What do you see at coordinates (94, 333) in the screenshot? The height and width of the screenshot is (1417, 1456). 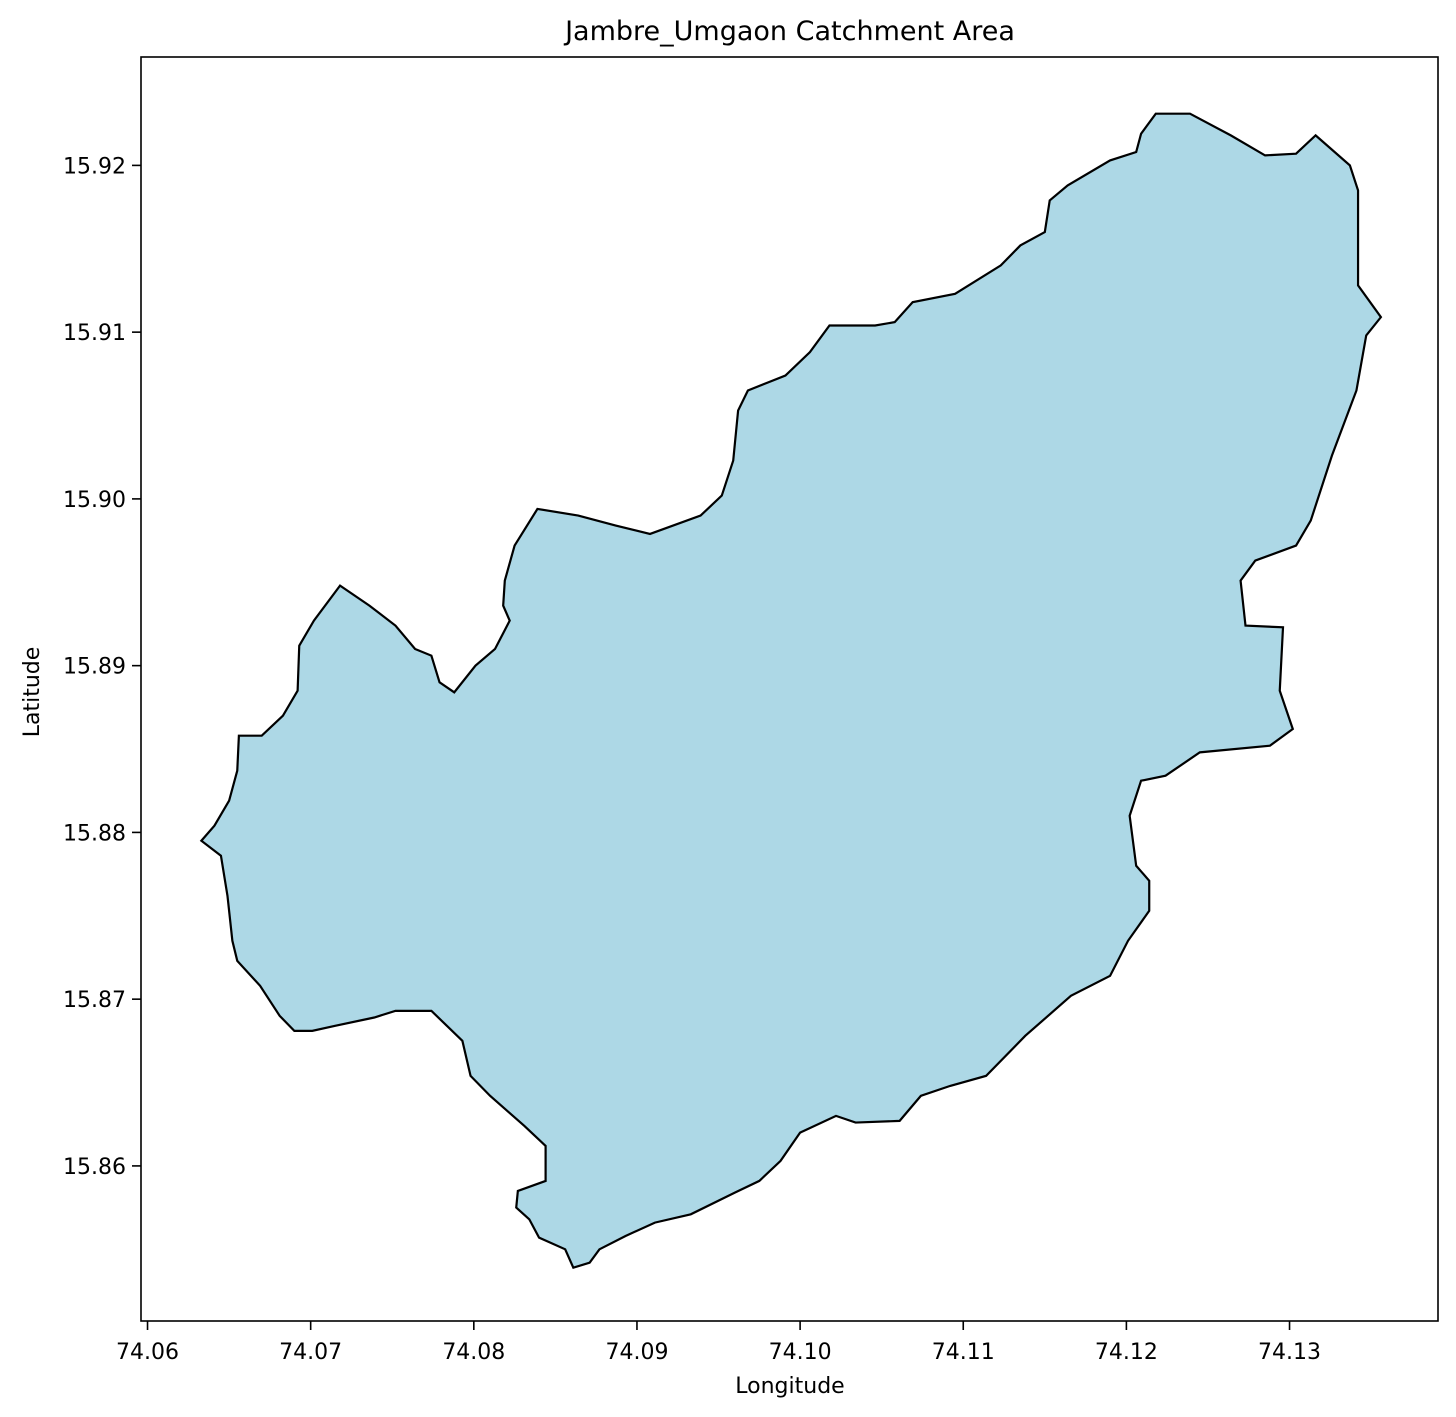 I see `y-tick-label: 15.91` at bounding box center [94, 333].